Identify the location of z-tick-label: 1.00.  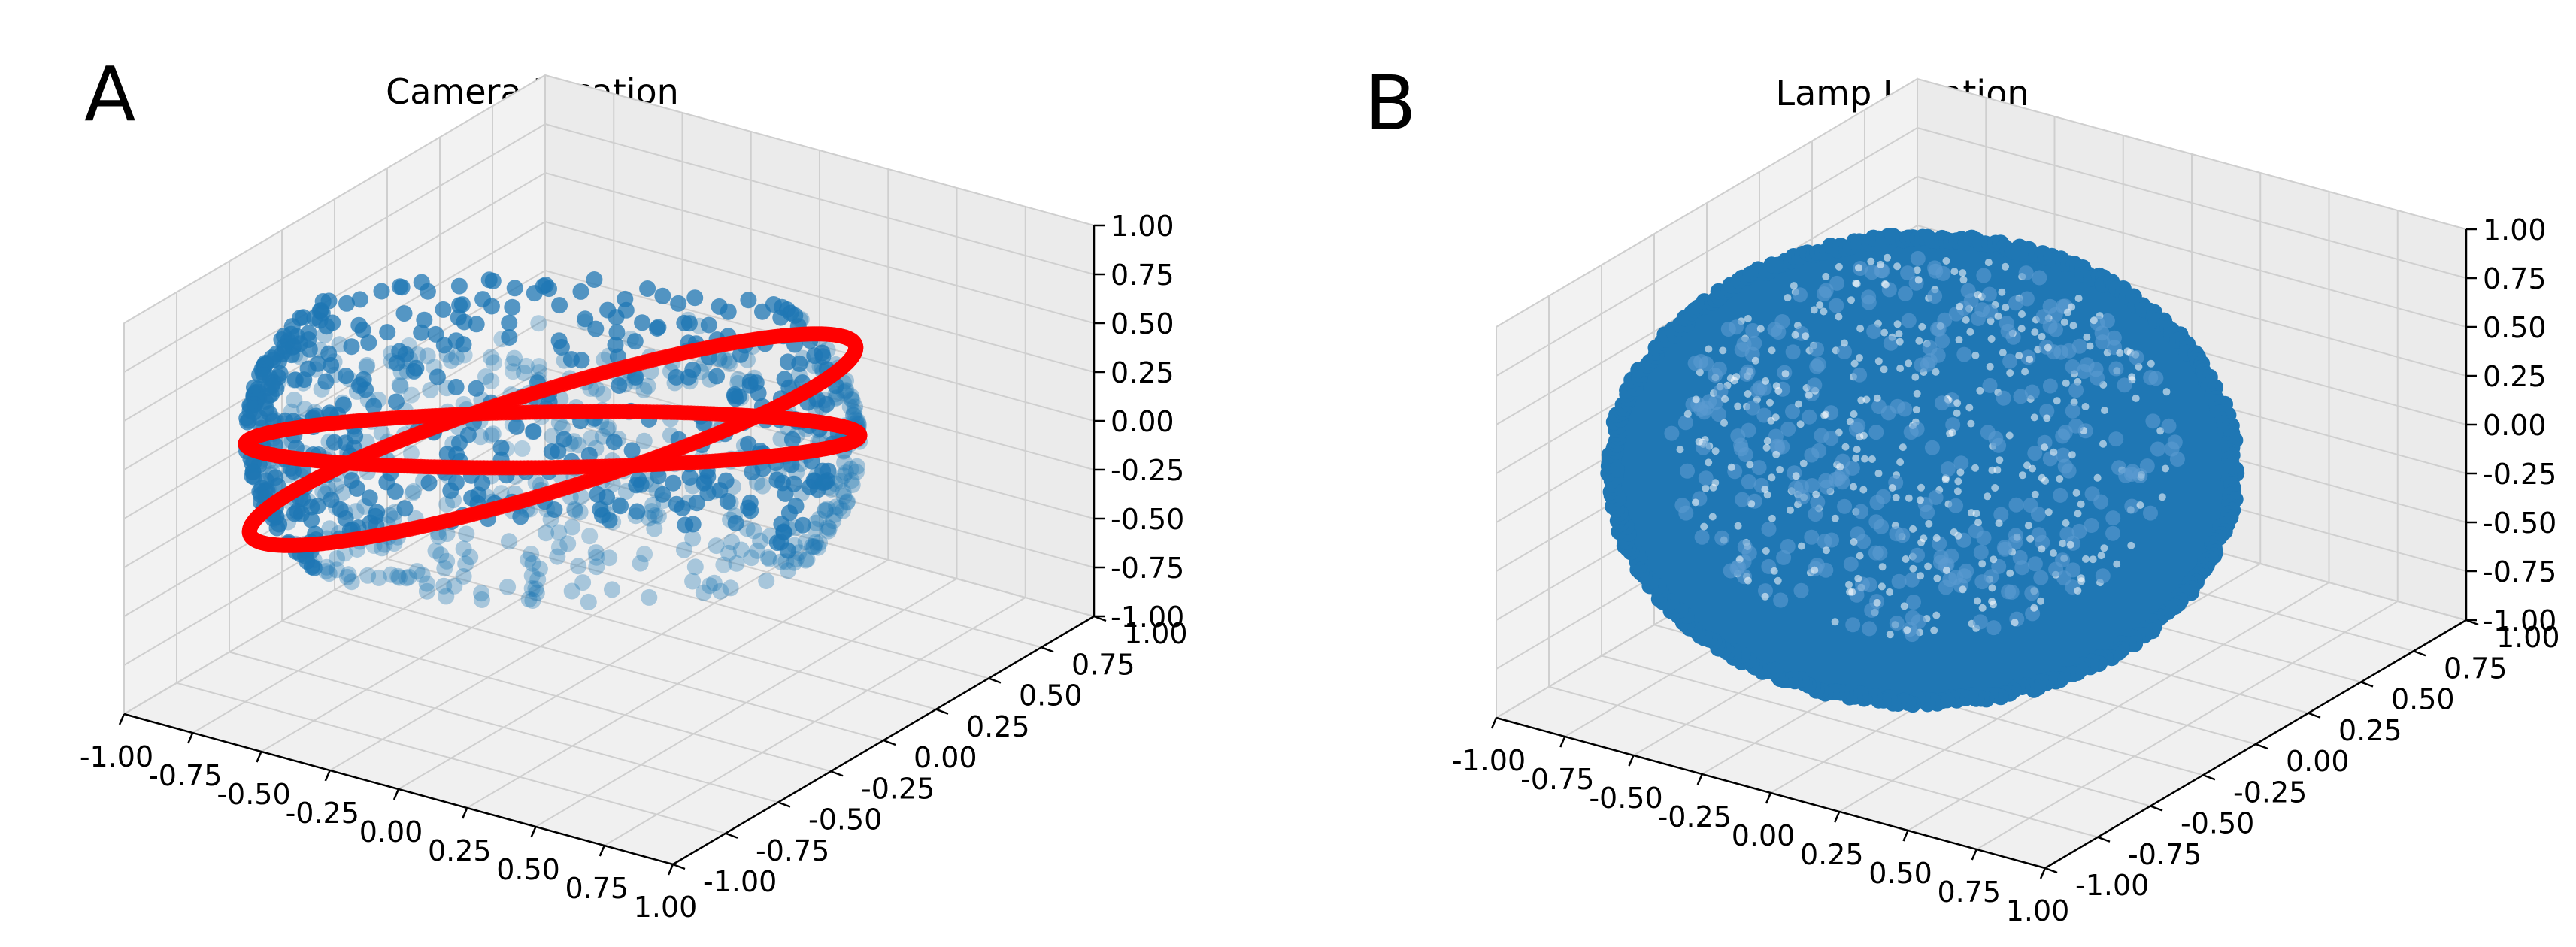
(1142, 226).